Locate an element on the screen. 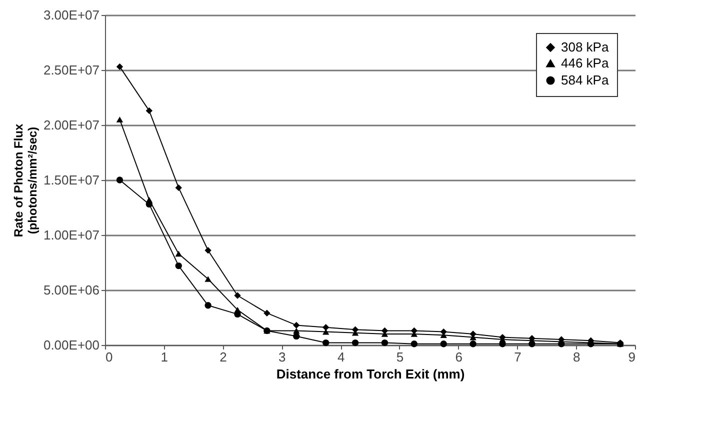 This screenshot has height=436, width=719. x-tick-label: 2 is located at coordinates (223, 357).